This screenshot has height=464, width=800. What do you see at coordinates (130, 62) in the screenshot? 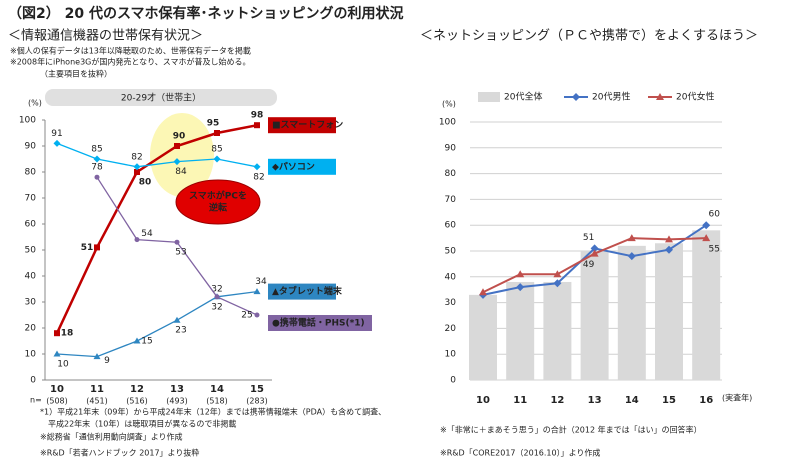
I see `note: ※2008年にiPhone3Gが国内発売となり、スマホが普及し始める。` at bounding box center [130, 62].